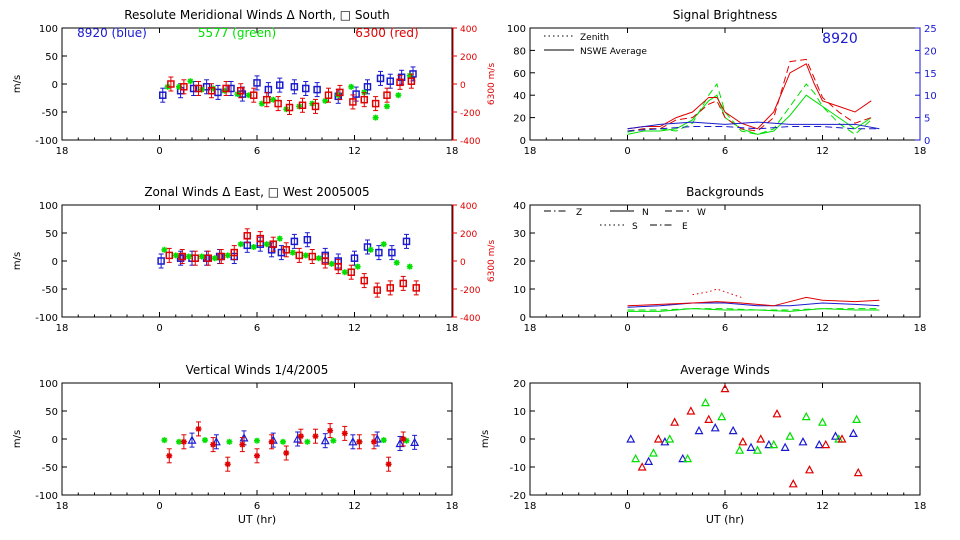 The height and width of the screenshot is (540, 960). I want to click on y-tick-label: 10, so click(519, 412).